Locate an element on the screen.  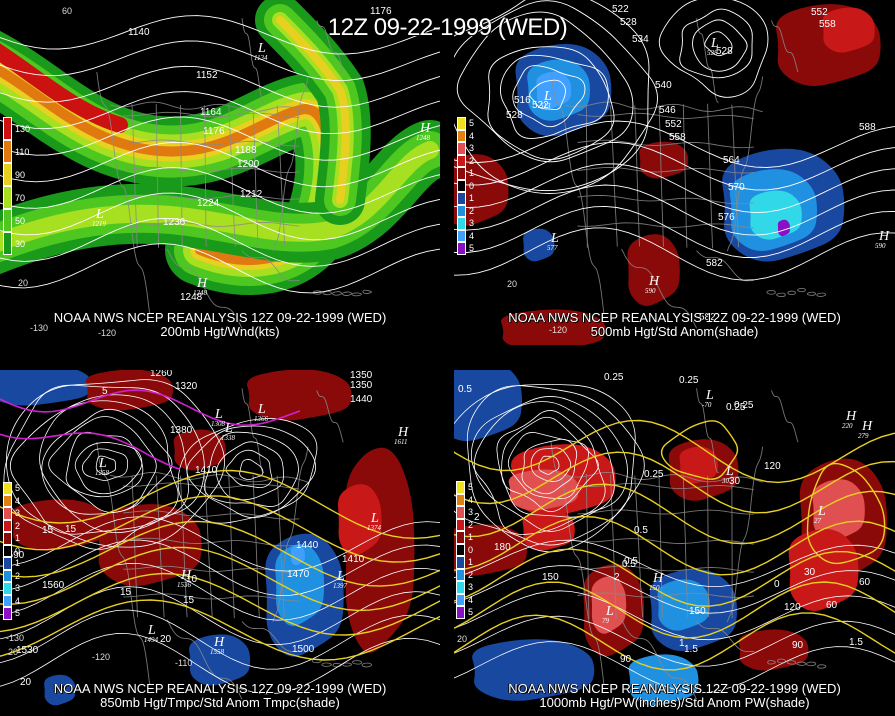
contour-label: 1200 is located at coordinates (248, 164).